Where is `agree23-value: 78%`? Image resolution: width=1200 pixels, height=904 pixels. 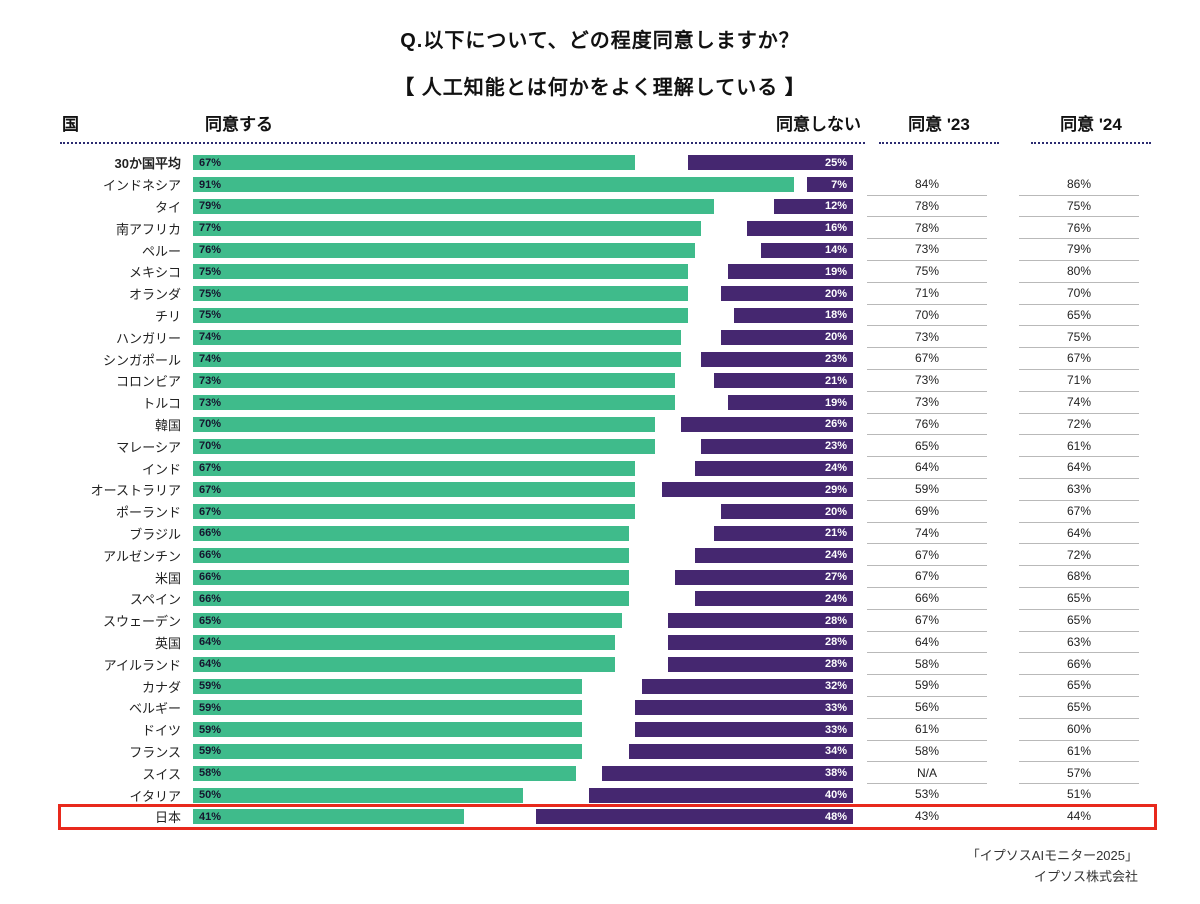
agree23-value: 78% is located at coordinates (927, 230).